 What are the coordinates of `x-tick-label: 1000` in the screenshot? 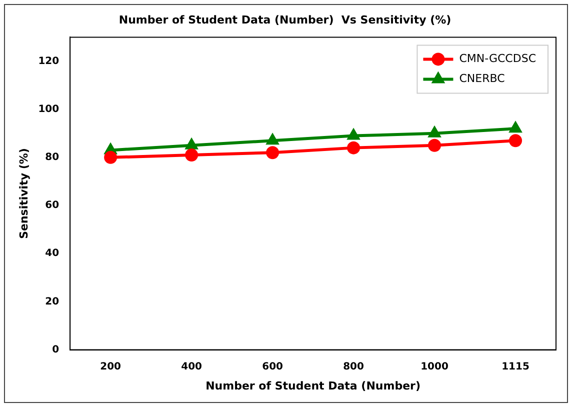 It's located at (434, 366).